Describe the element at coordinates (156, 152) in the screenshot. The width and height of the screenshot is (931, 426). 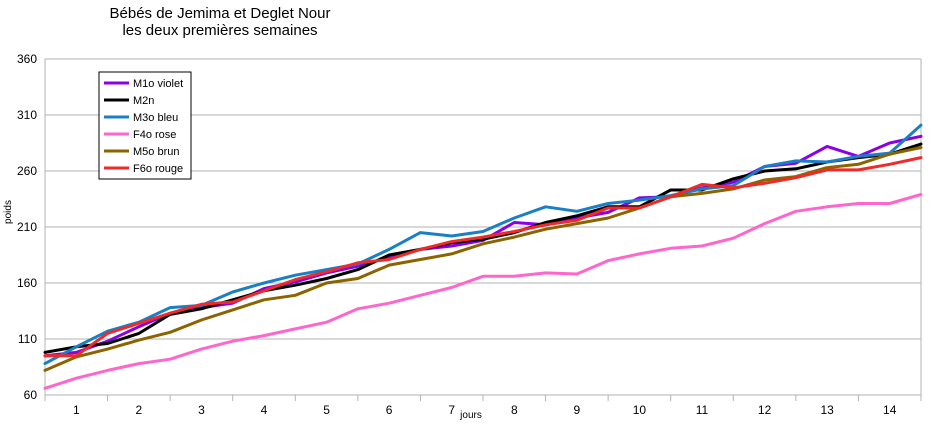
I see `legend-label-5: M5o brun` at that location.